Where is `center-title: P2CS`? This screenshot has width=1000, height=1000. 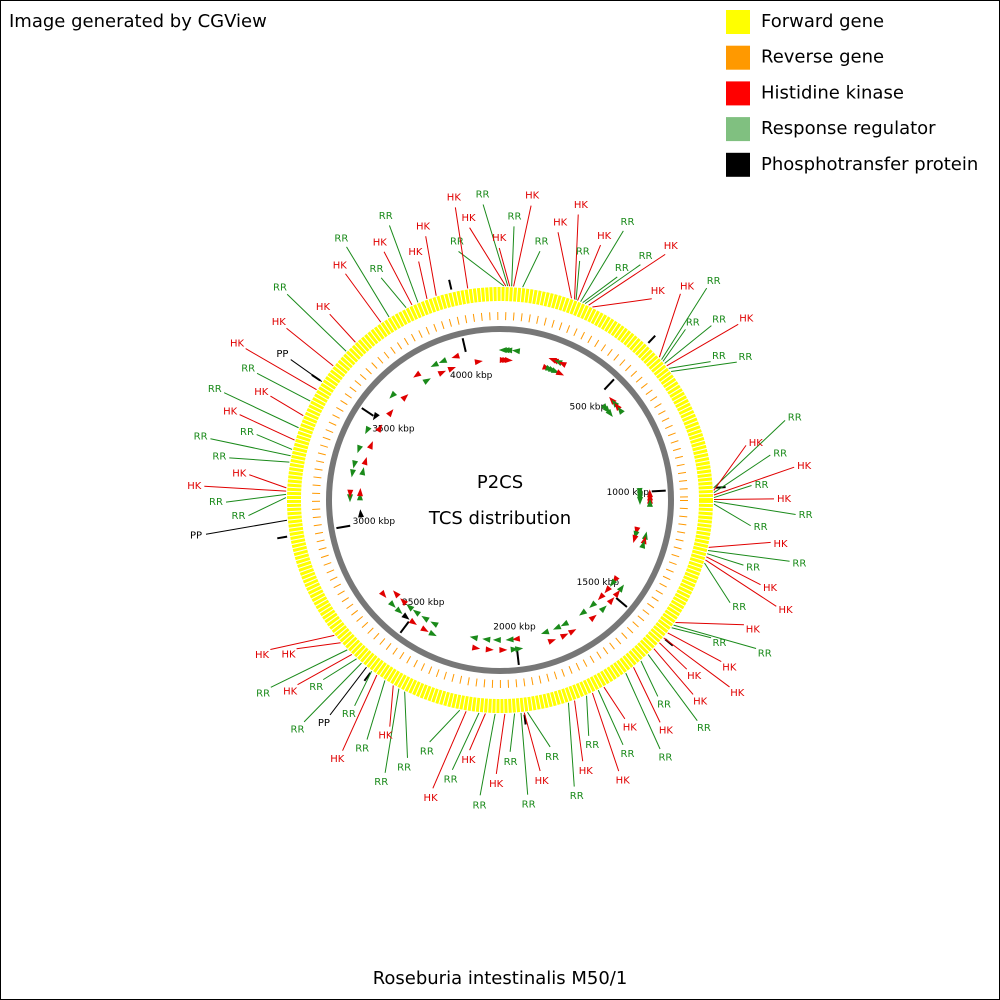
center-title: P2CS is located at coordinates (500, 482).